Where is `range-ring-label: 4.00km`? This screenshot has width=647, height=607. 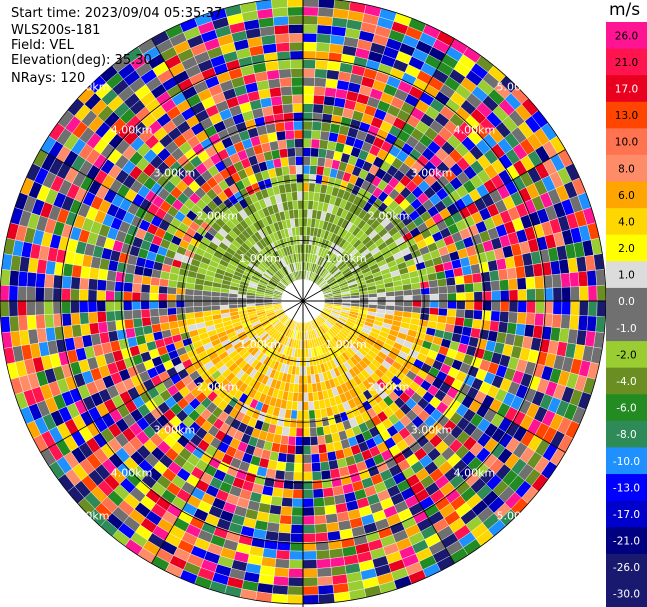 range-ring-label: 4.00km is located at coordinates (475, 130).